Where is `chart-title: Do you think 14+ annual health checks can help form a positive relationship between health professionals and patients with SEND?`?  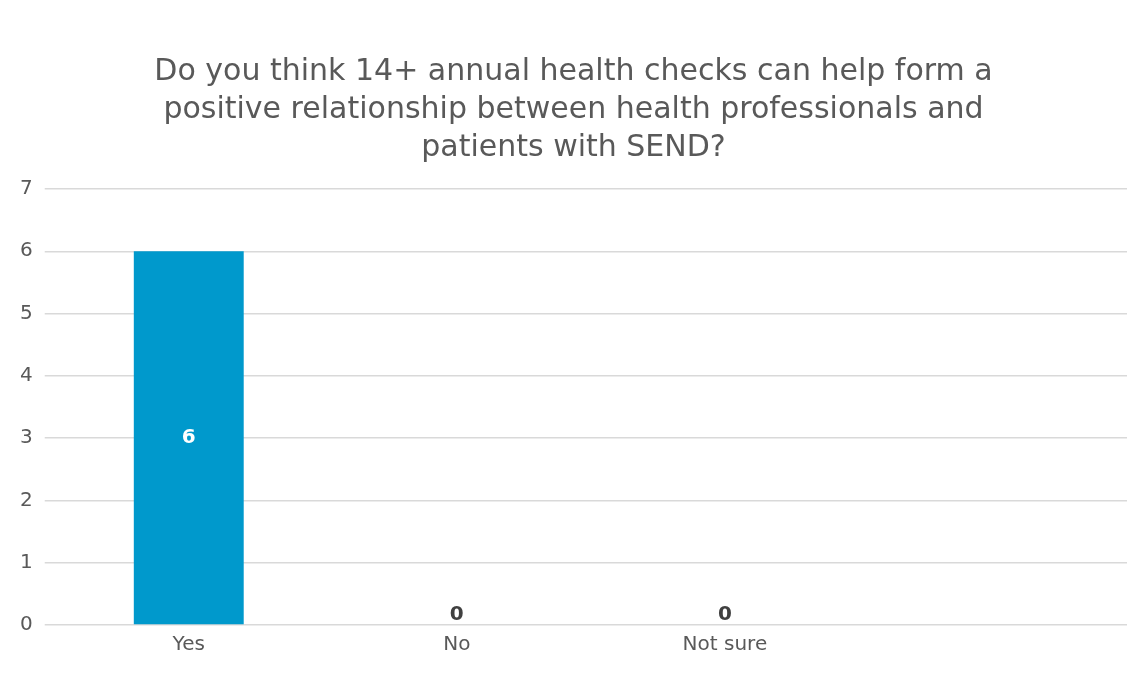 chart-title: Do you think 14+ annual health checks can help form a positive relationship between health professionals and patients with SEND? is located at coordinates (573, 108).